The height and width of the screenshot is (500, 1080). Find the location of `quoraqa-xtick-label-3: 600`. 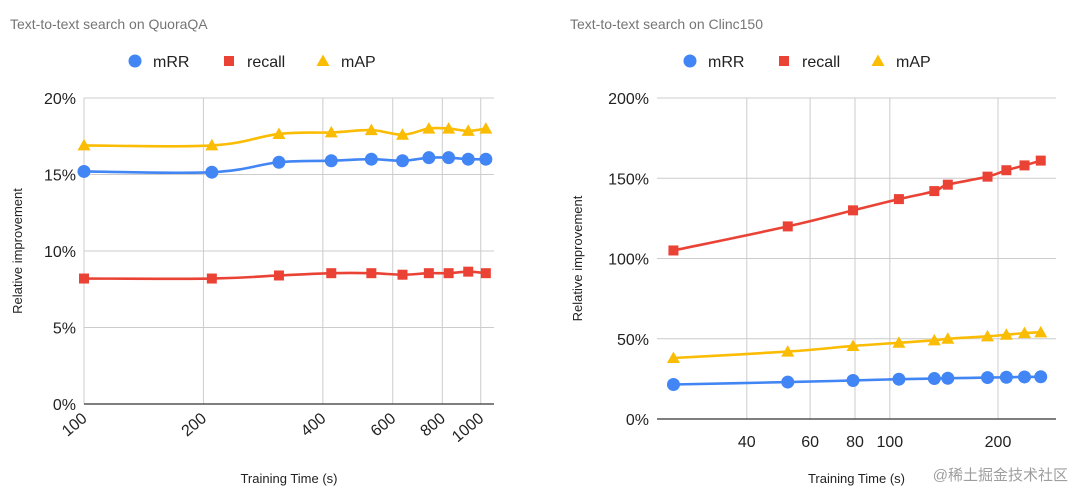

quoraqa-xtick-label-3: 600 is located at coordinates (383, 425).